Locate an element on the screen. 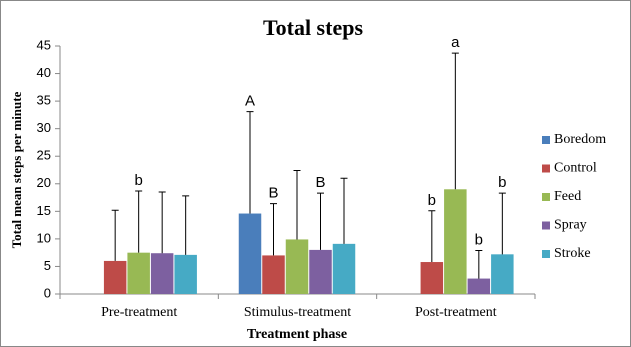 This screenshot has height=347, width=631. y-tick-label: 20 is located at coordinates (44, 182).